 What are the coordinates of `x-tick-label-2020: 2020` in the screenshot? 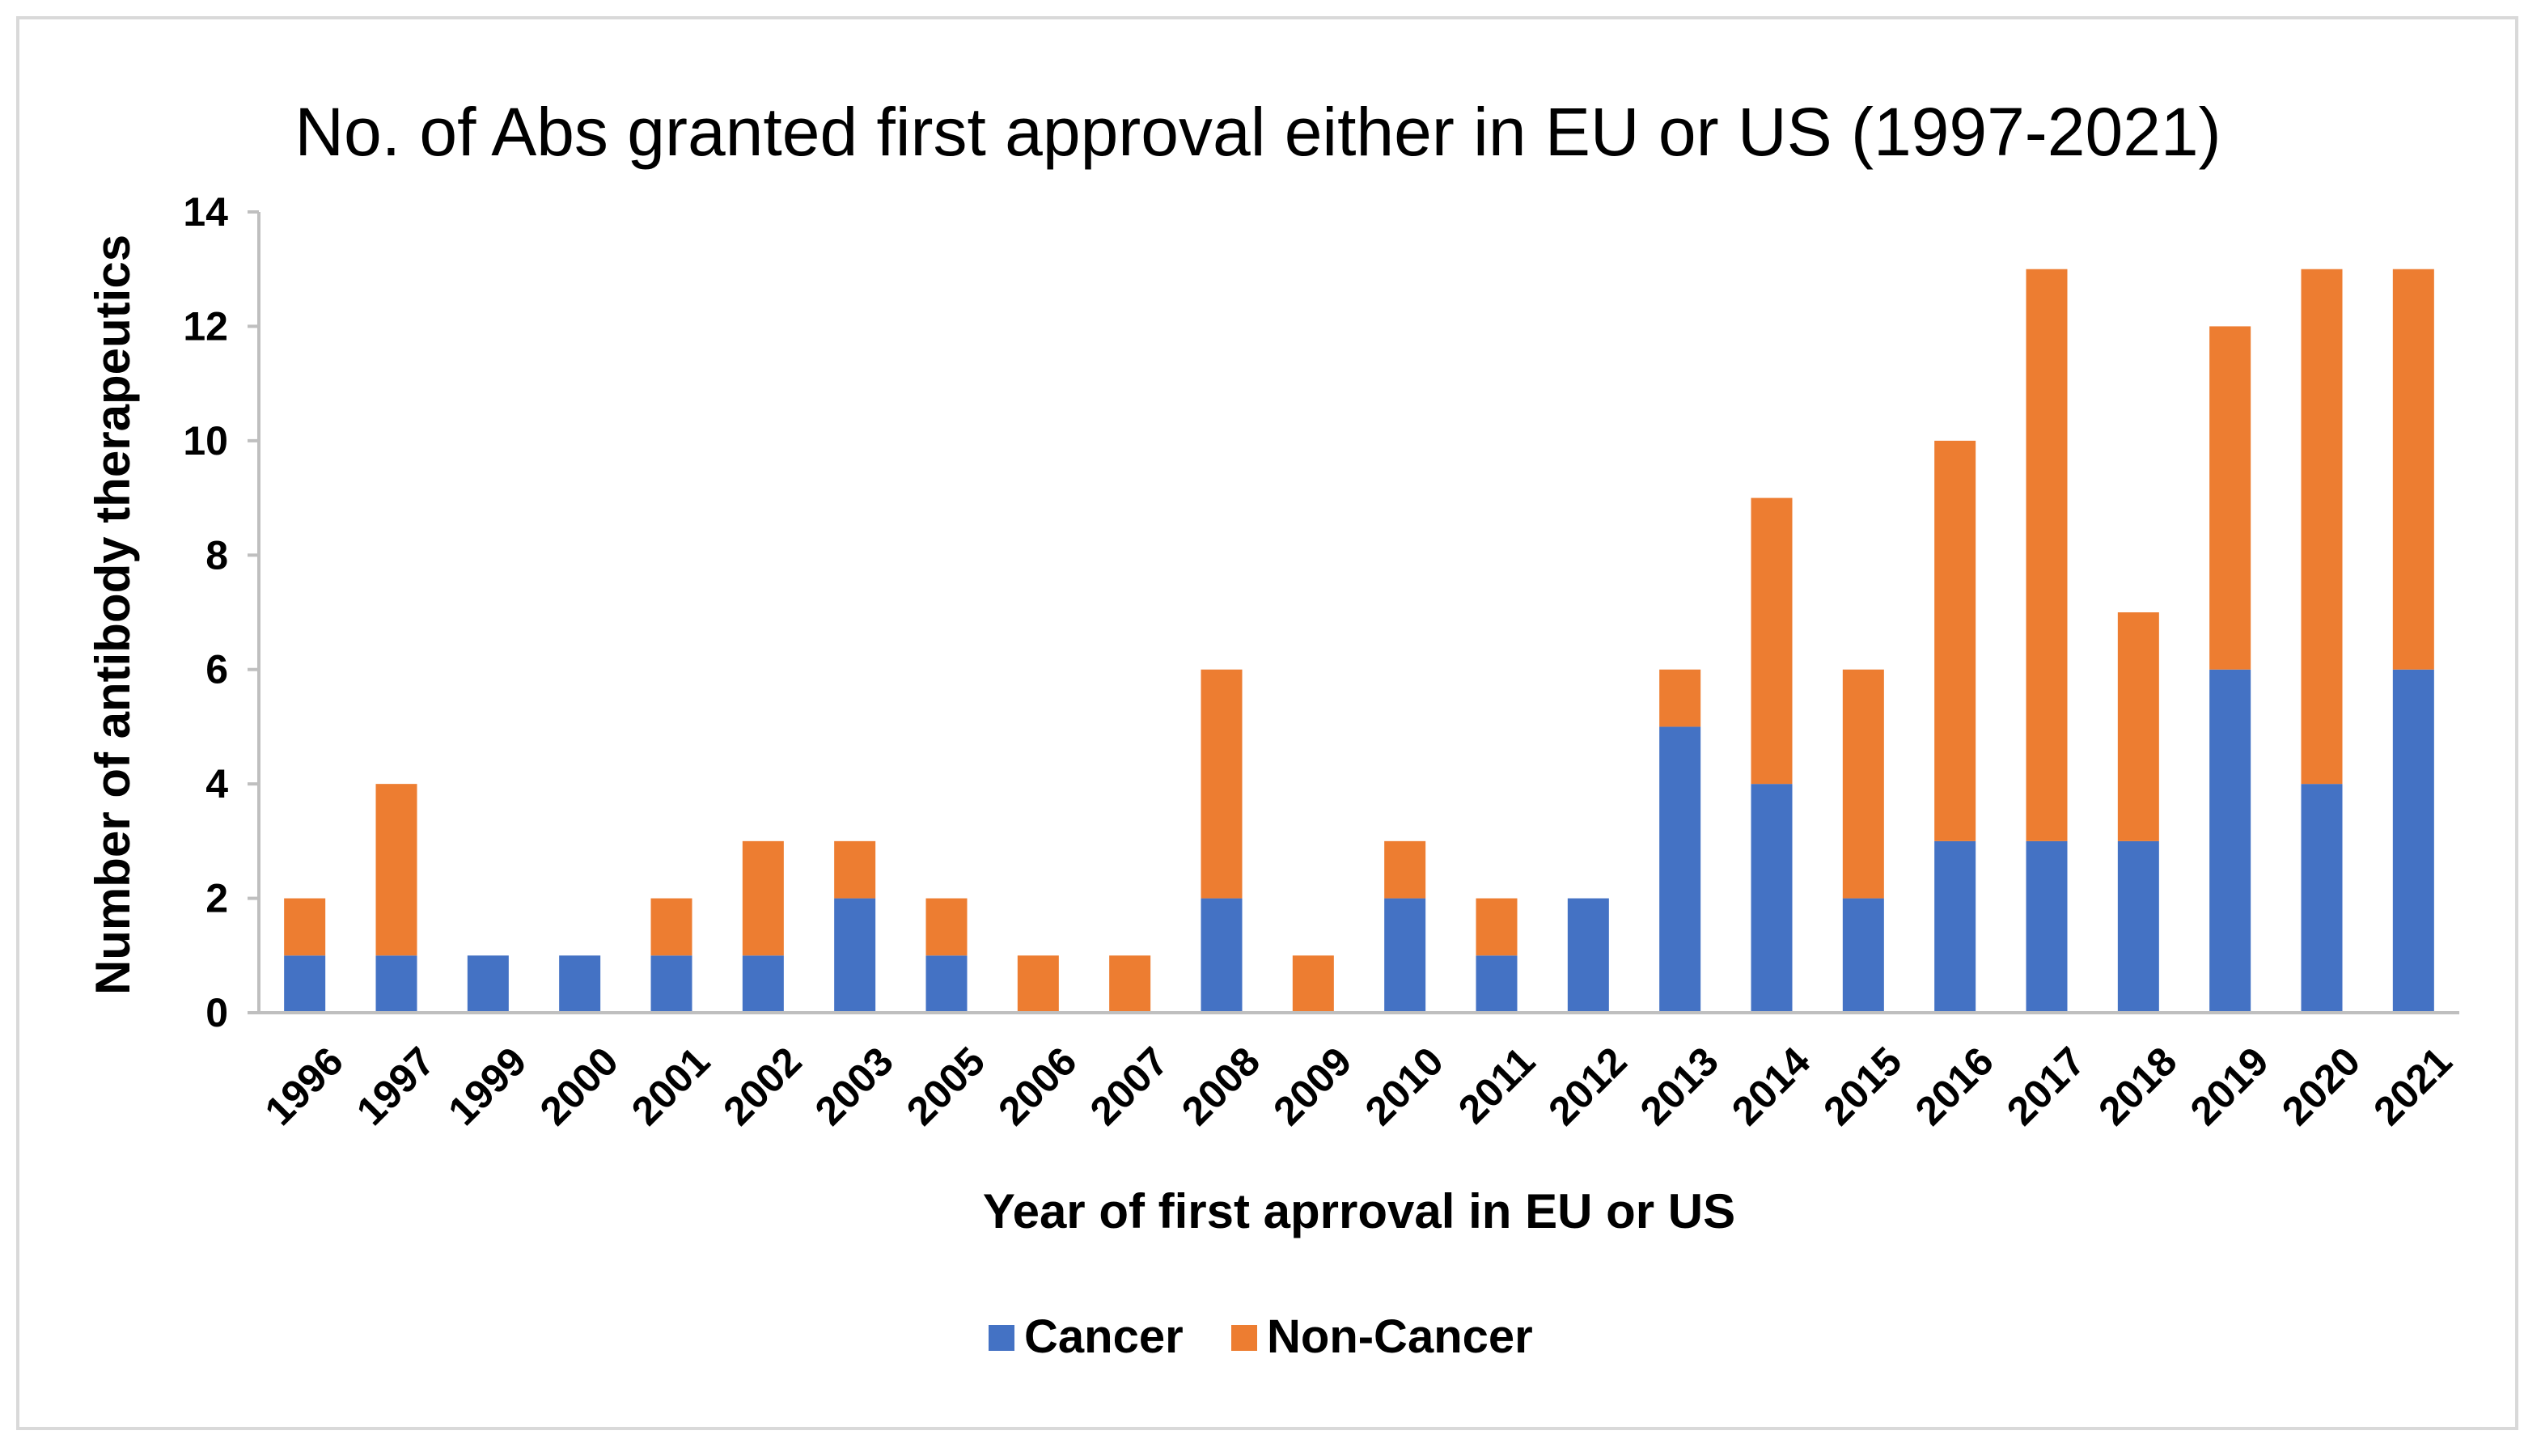 It's located at (2321, 1086).